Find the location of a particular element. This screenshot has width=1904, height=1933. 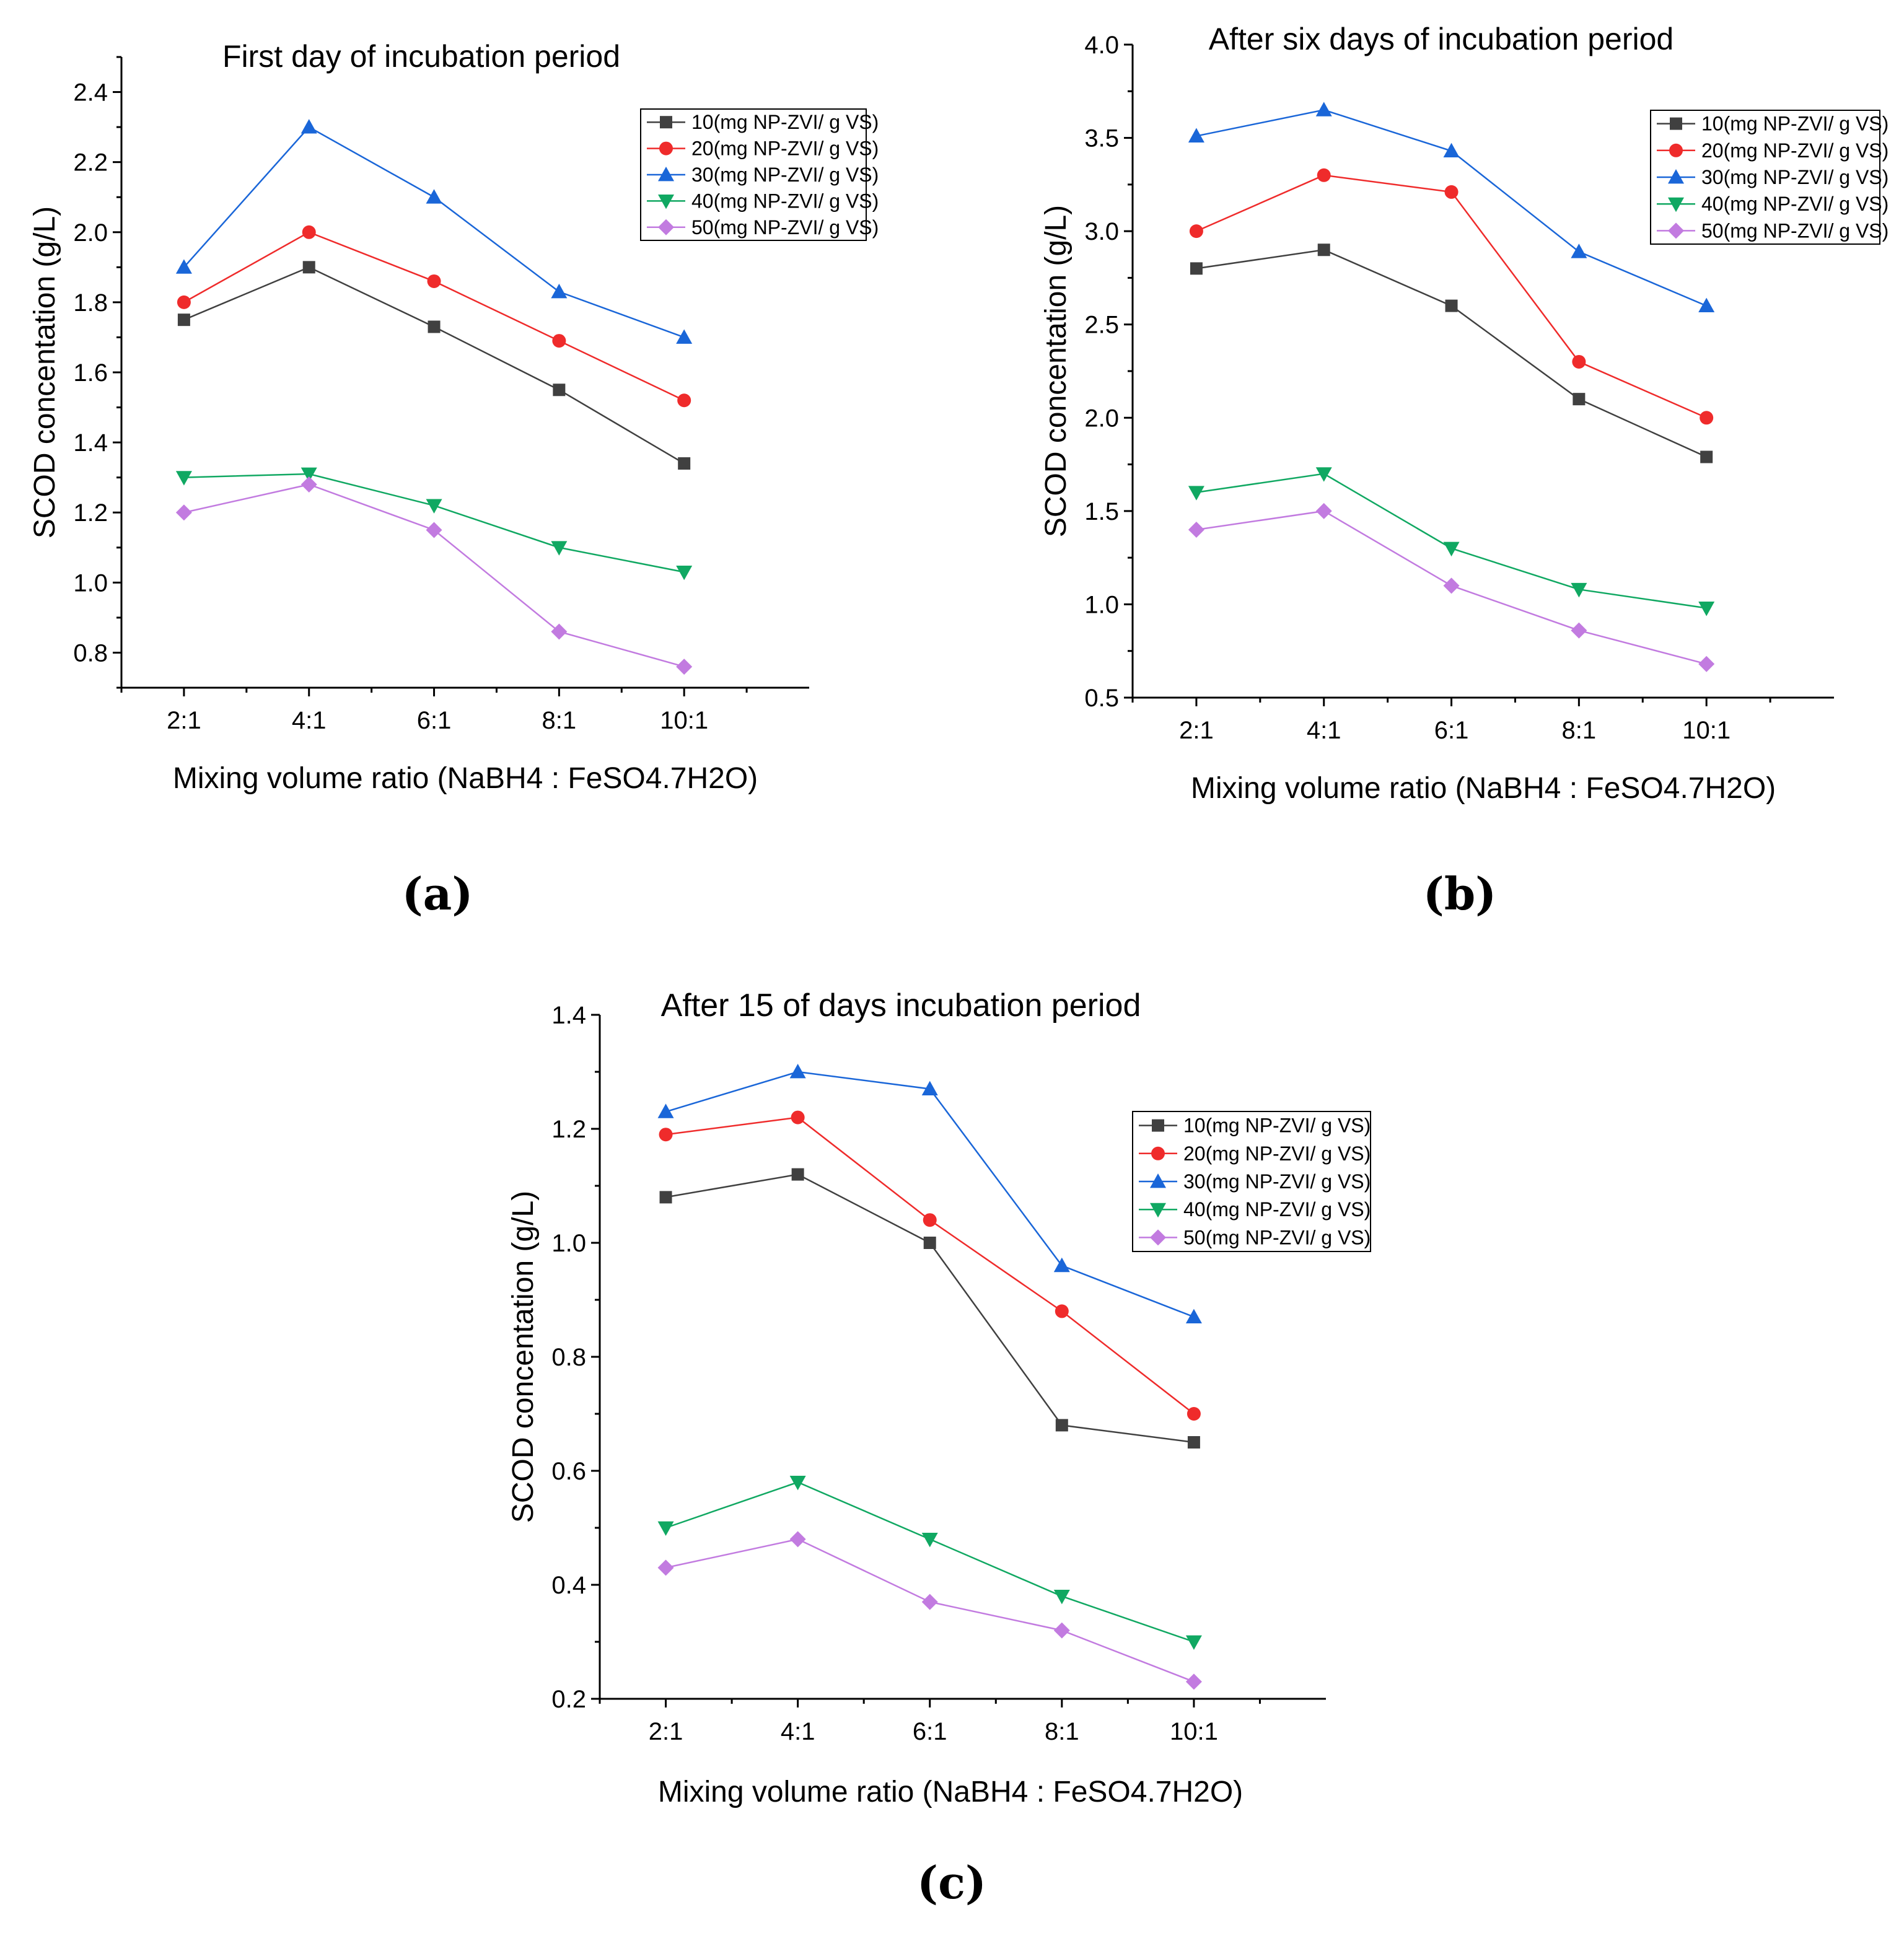

x-axis-label-a: Mixing volume ratio (NaBH4 : FeSO4.7H2O) is located at coordinates (465, 778).